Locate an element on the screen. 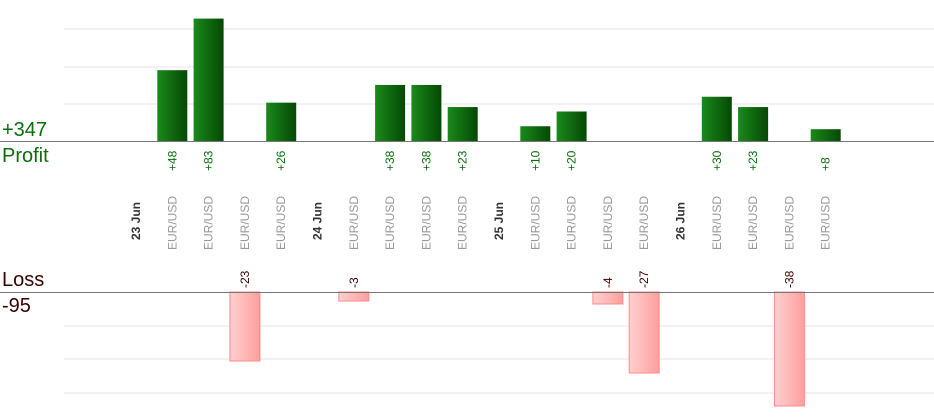 This screenshot has width=934, height=420. profit-label: Profit is located at coordinates (25, 156).